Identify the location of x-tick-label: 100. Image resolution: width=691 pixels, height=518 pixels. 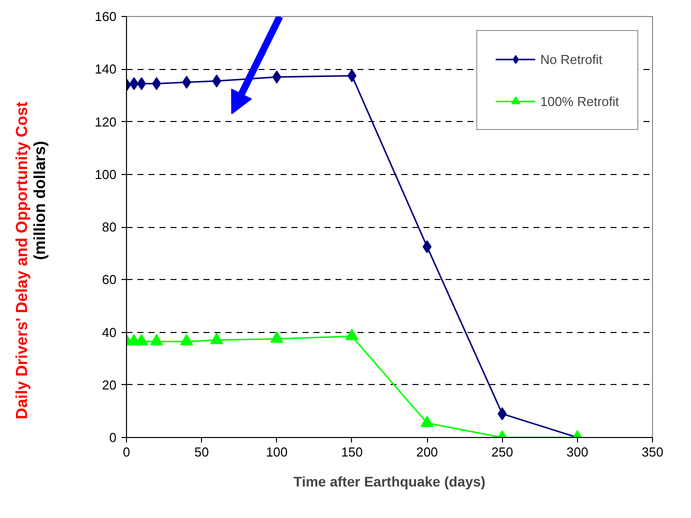
(277, 452).